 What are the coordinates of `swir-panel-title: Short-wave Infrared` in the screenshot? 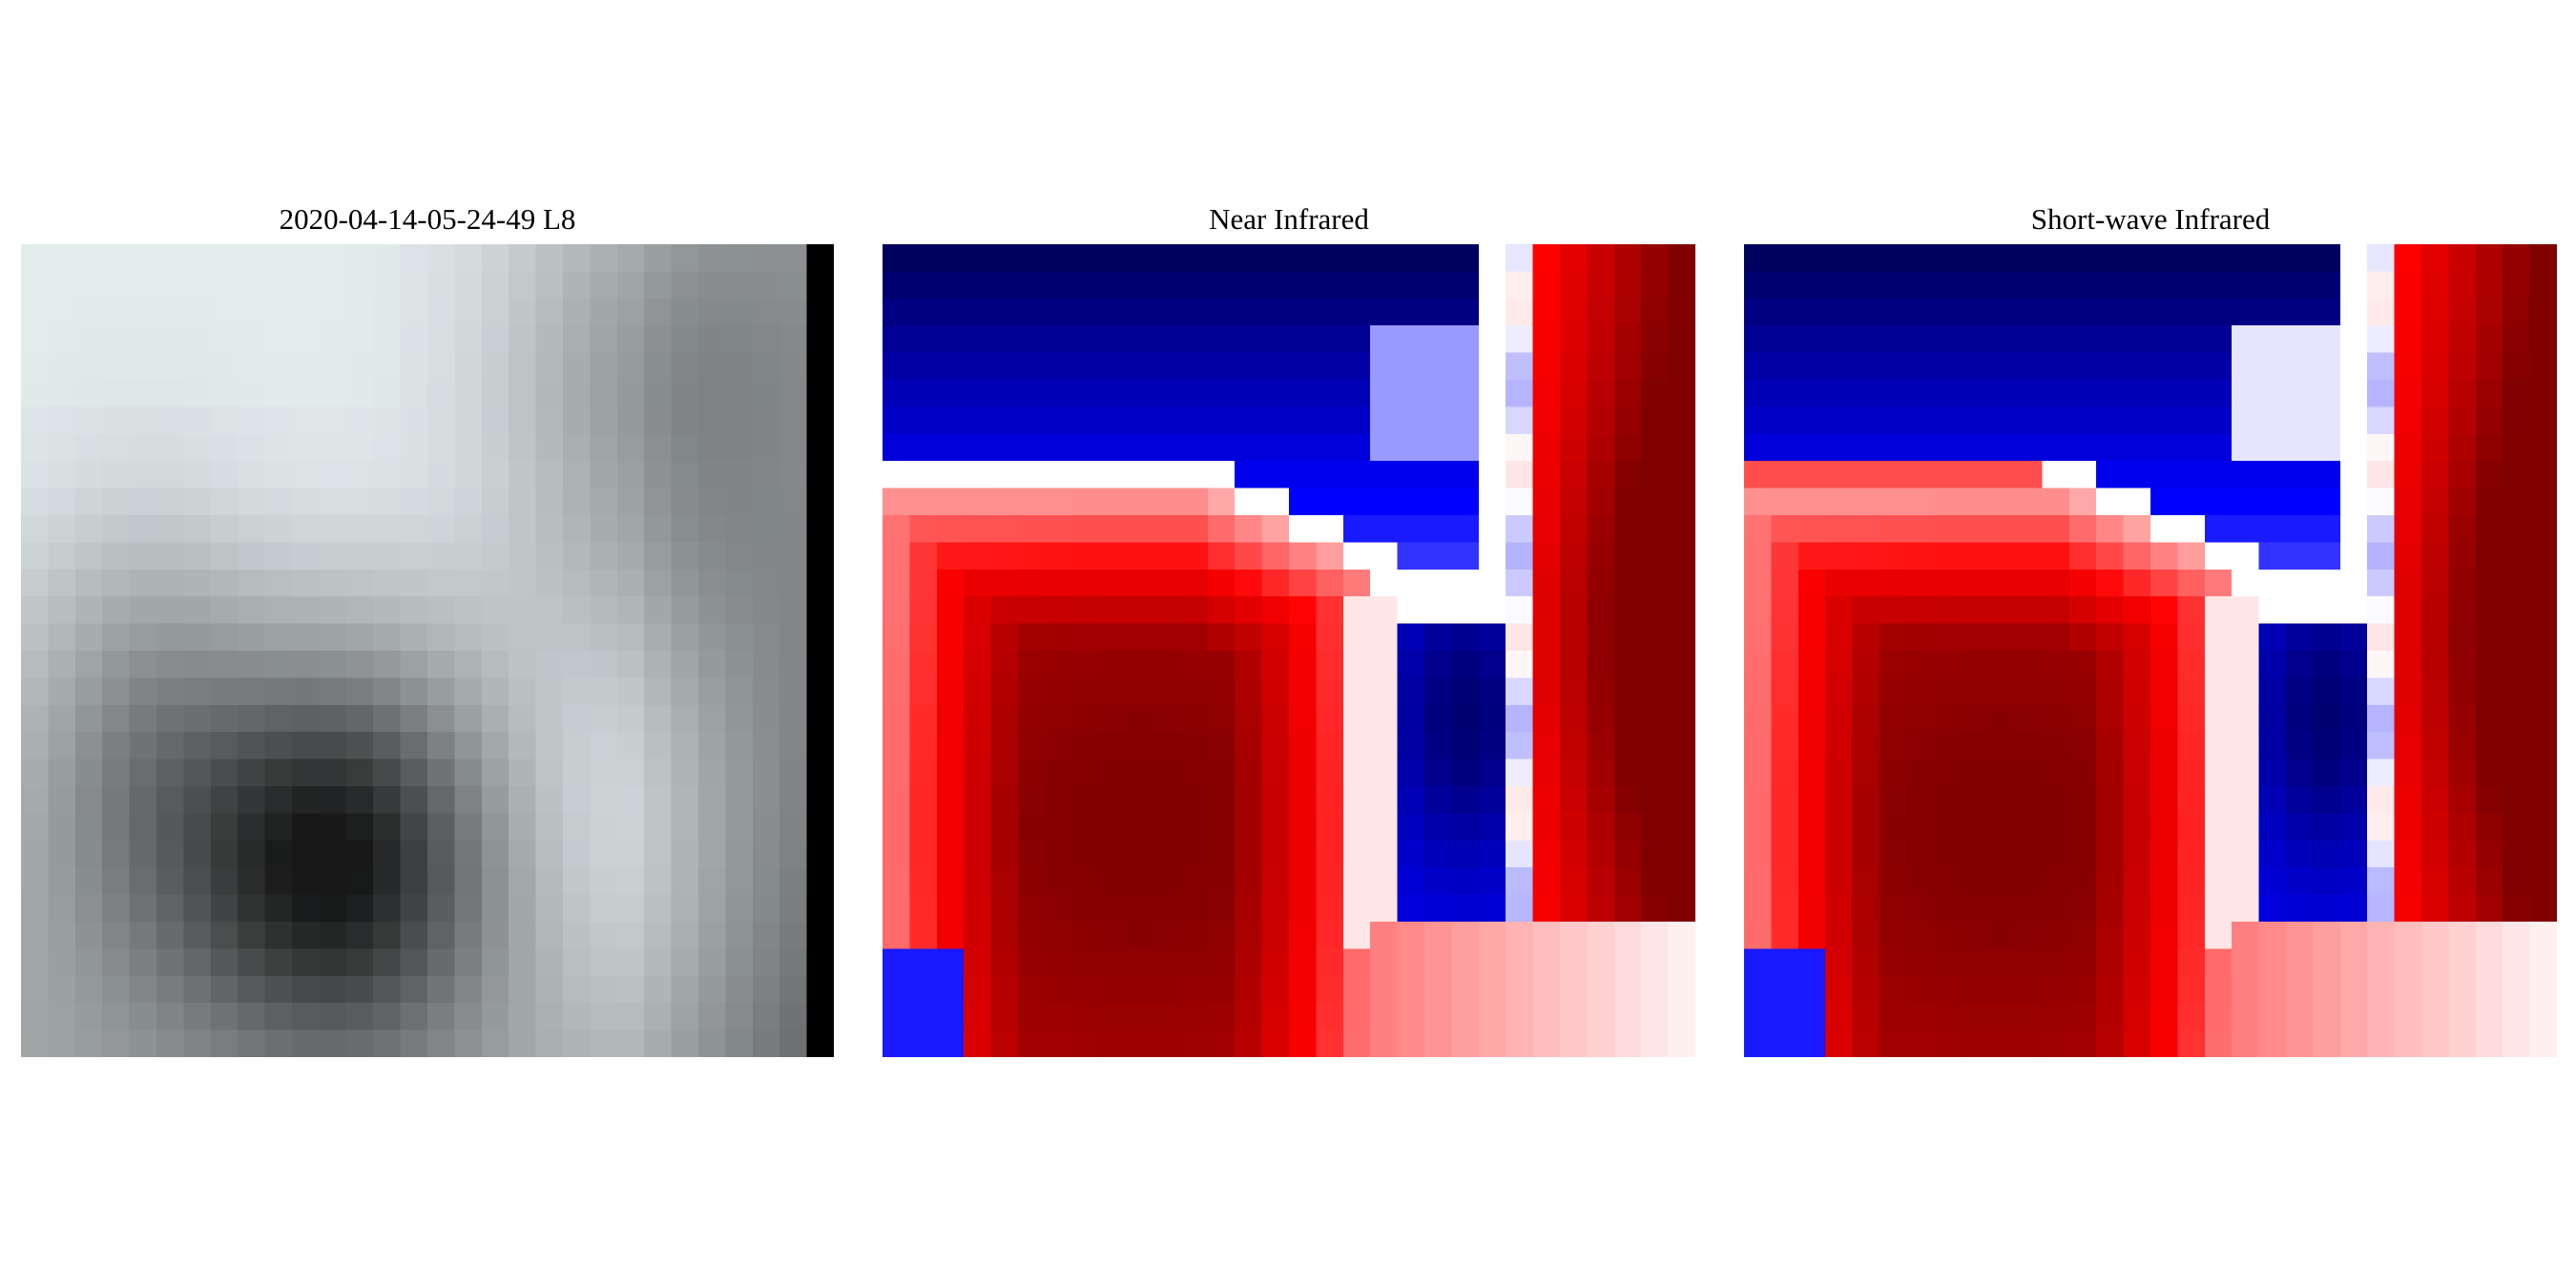 It's located at (2150, 219).